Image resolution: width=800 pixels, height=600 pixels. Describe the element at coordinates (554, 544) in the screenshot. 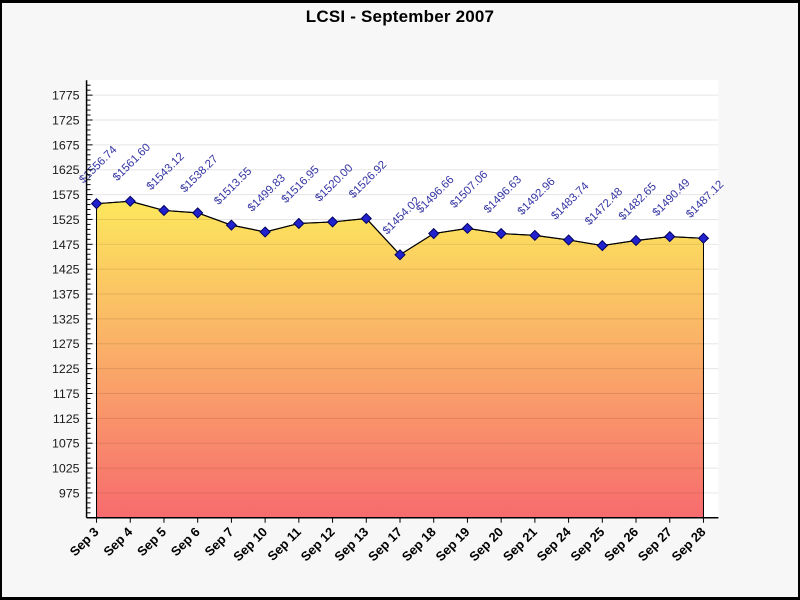

I see `x-tick-label: Sep 24` at that location.